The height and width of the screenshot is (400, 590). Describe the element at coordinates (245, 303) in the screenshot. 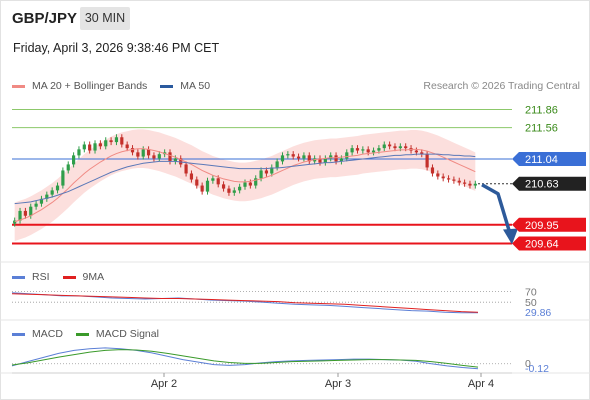

I see `rsi-ma-line` at that location.